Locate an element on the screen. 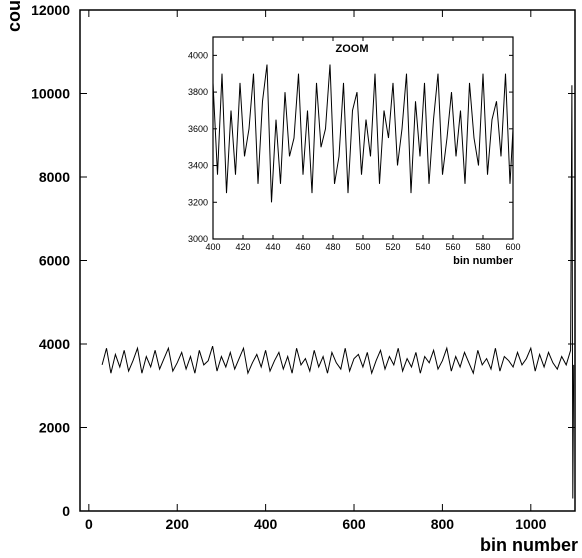 This screenshot has width=582, height=558. inset-x-tick-label: 540 is located at coordinates (422, 247).